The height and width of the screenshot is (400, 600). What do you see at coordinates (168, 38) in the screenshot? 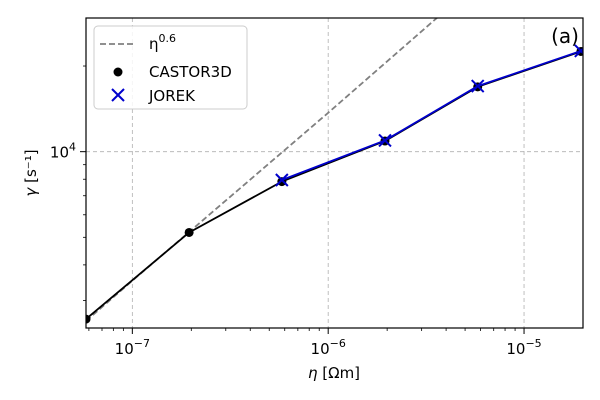
I see `legend-reference-exp: 0.6` at bounding box center [168, 38].